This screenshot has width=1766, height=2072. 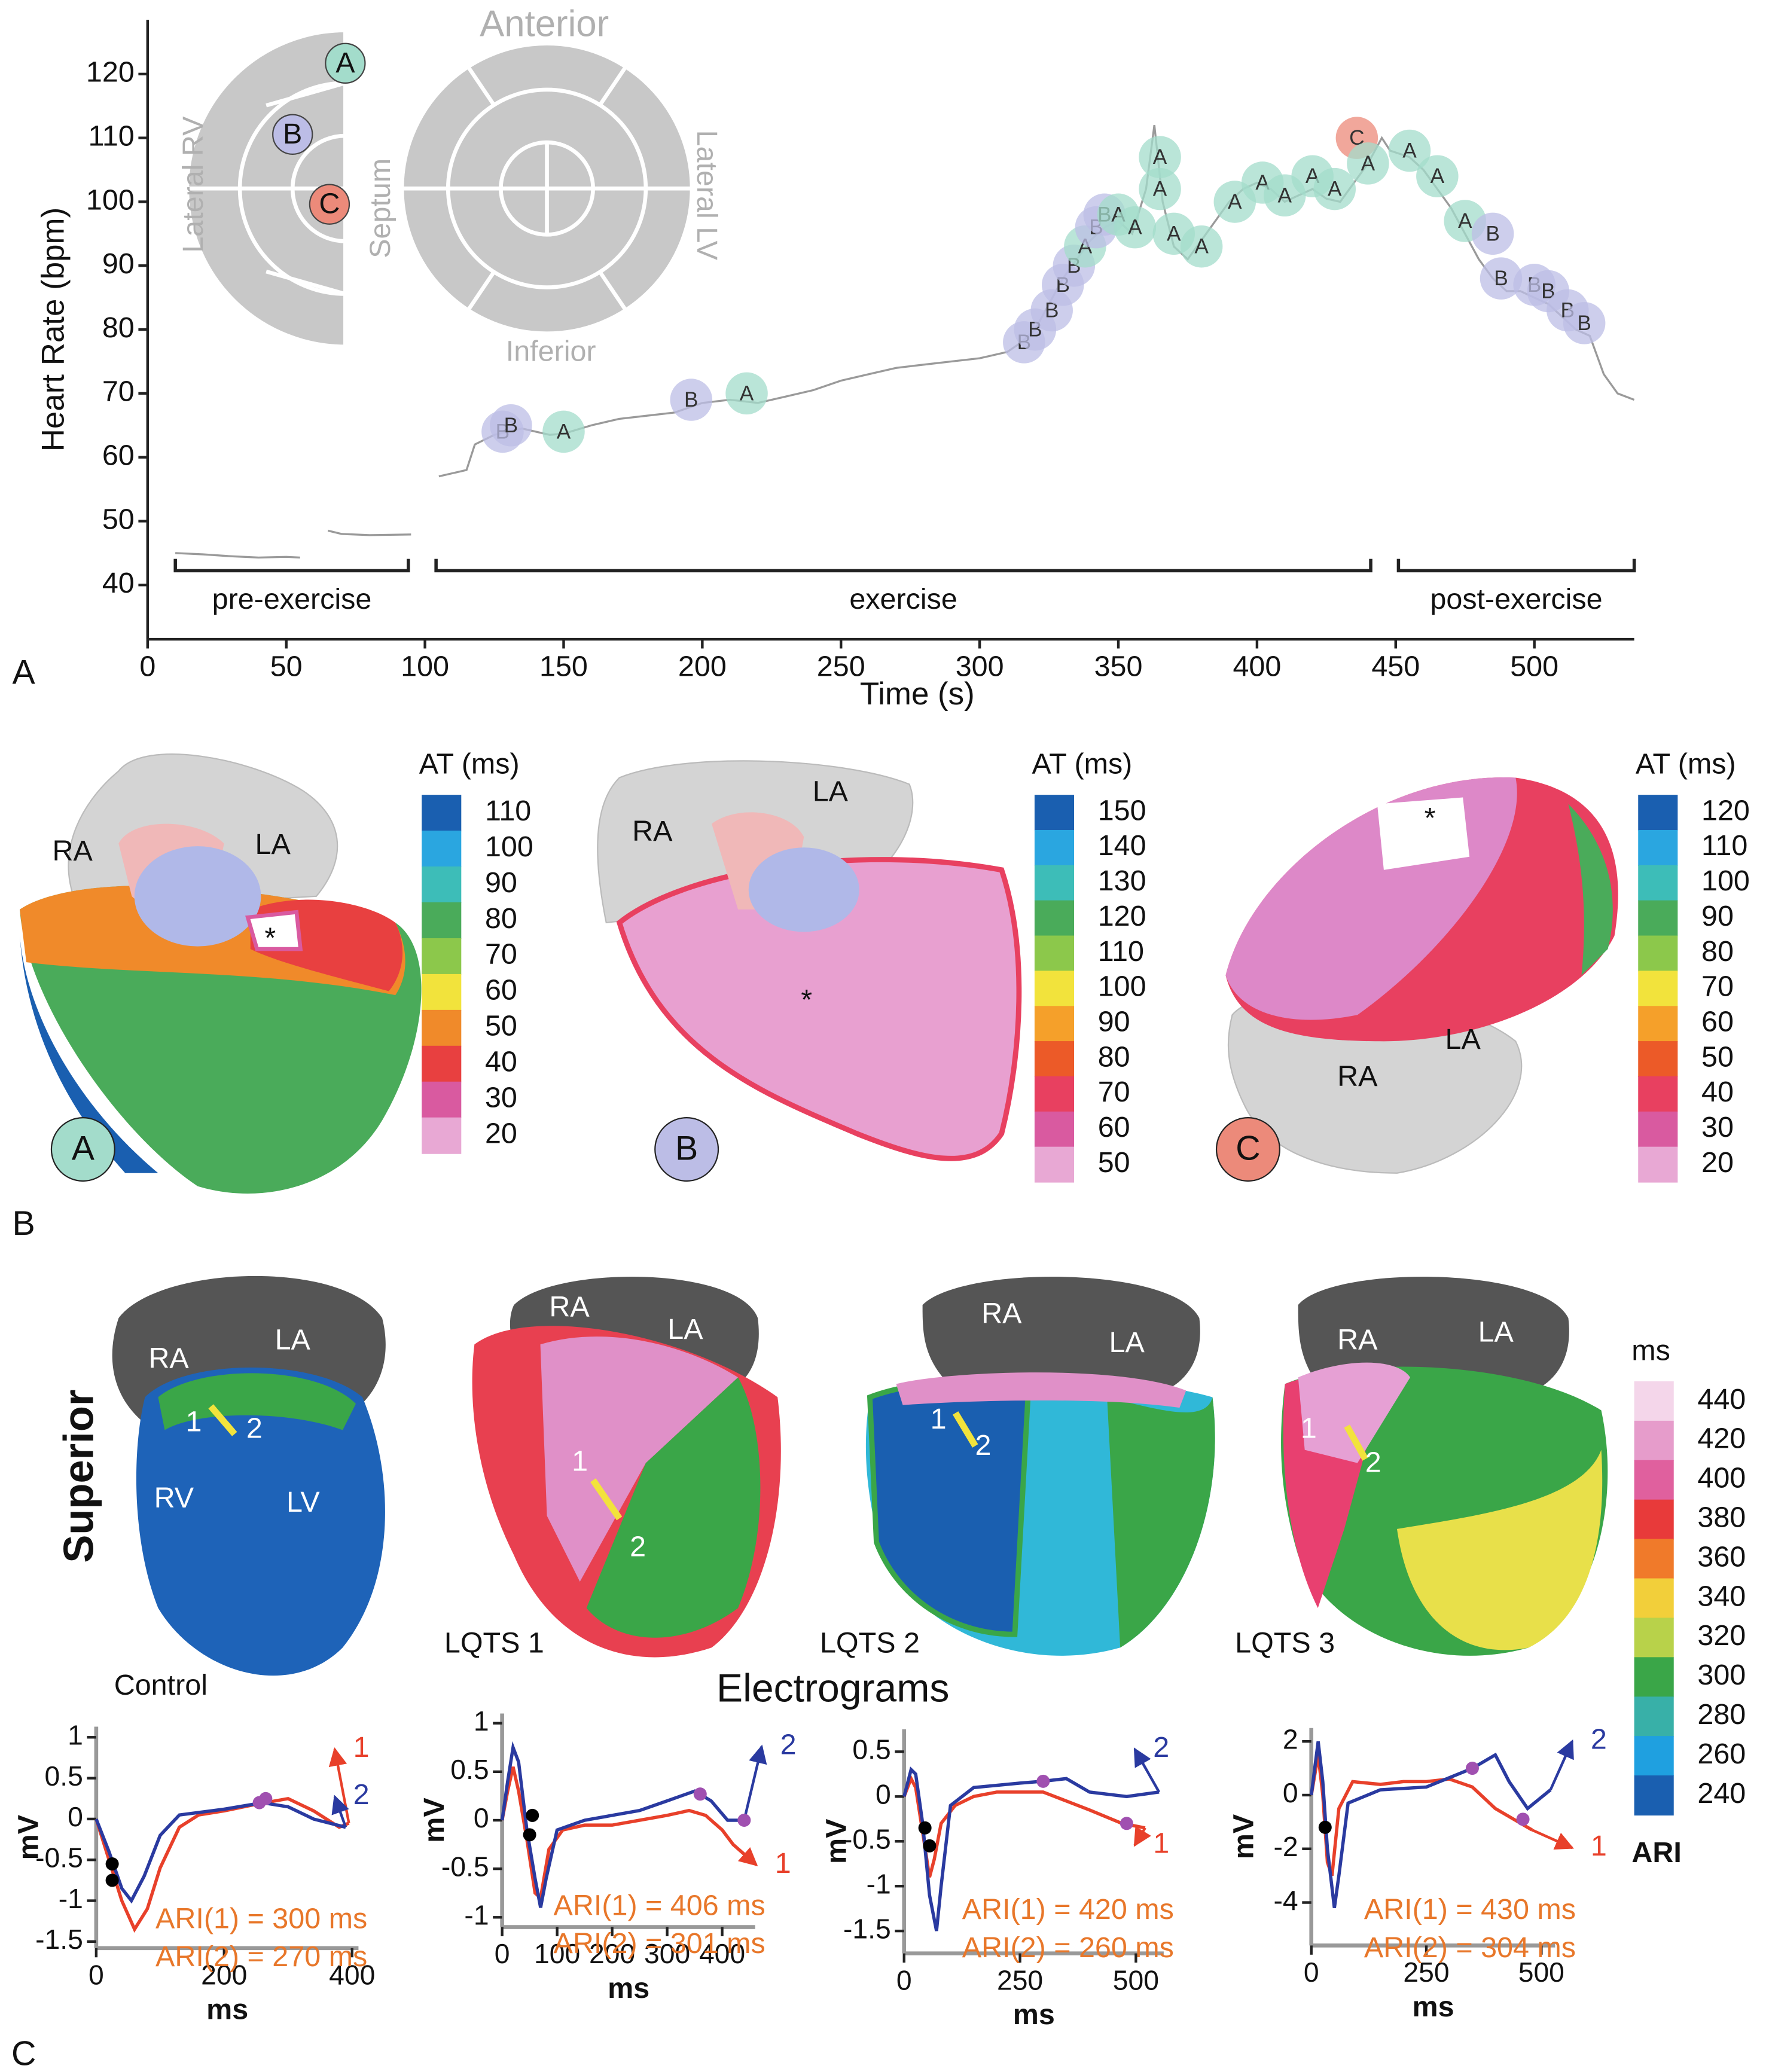 I want to click on colorbar-label: 70, so click(x=1114, y=1092).